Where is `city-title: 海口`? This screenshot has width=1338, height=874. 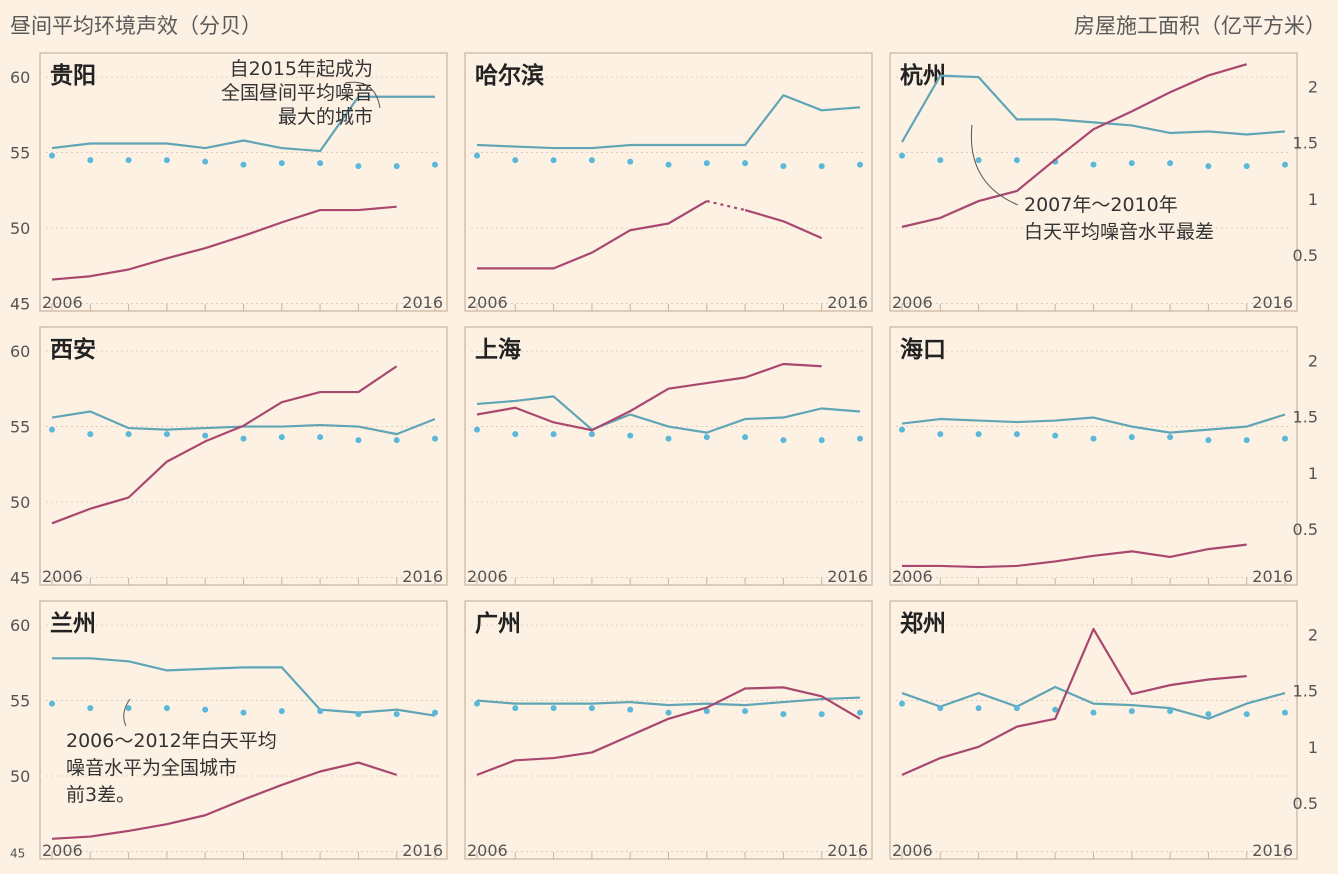 city-title: 海口 is located at coordinates (923, 349).